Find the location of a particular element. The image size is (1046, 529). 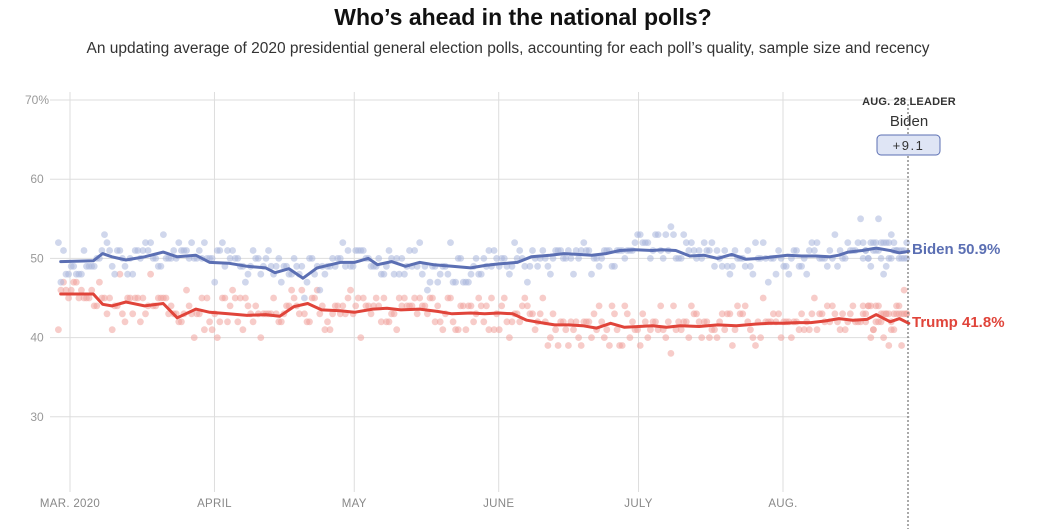

y-tick-label: 40 is located at coordinates (37, 338).